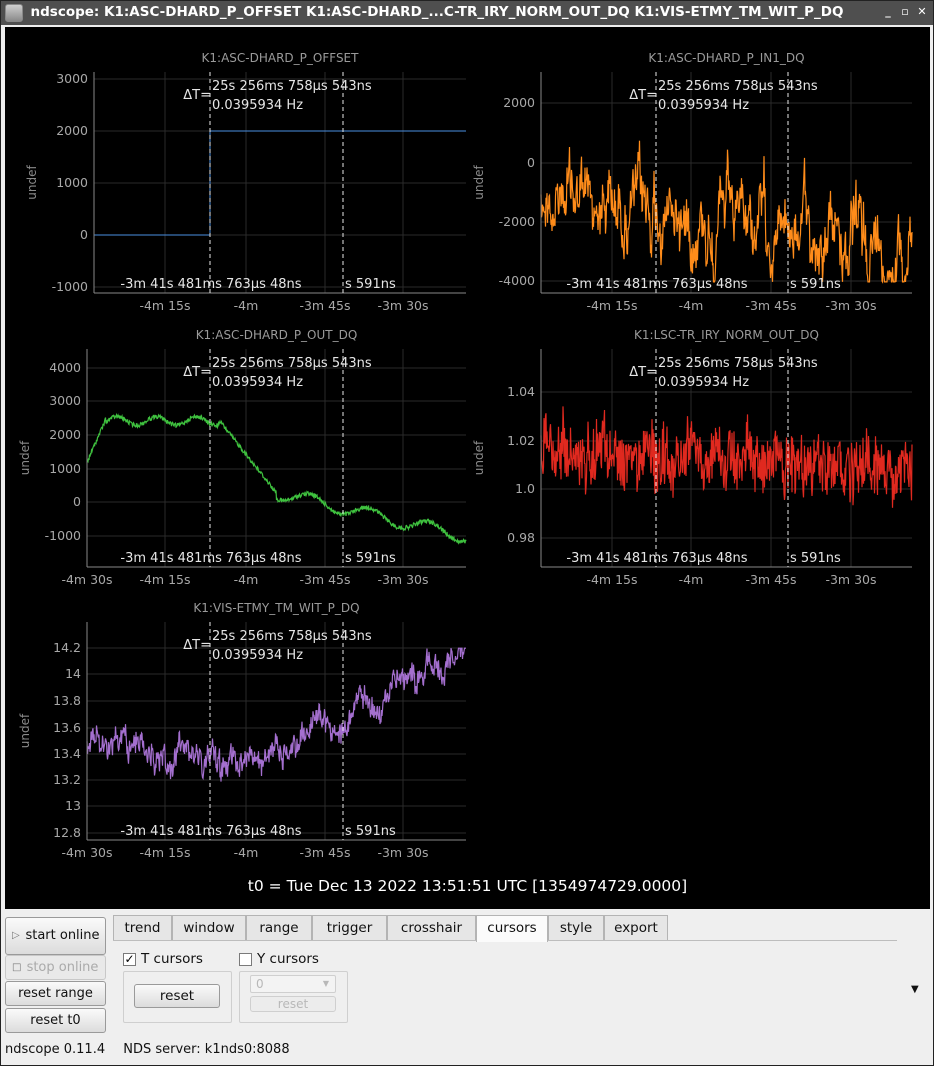 This screenshot has width=934, height=1066. I want to click on stop-online-button: □ stop online, so click(55, 967).